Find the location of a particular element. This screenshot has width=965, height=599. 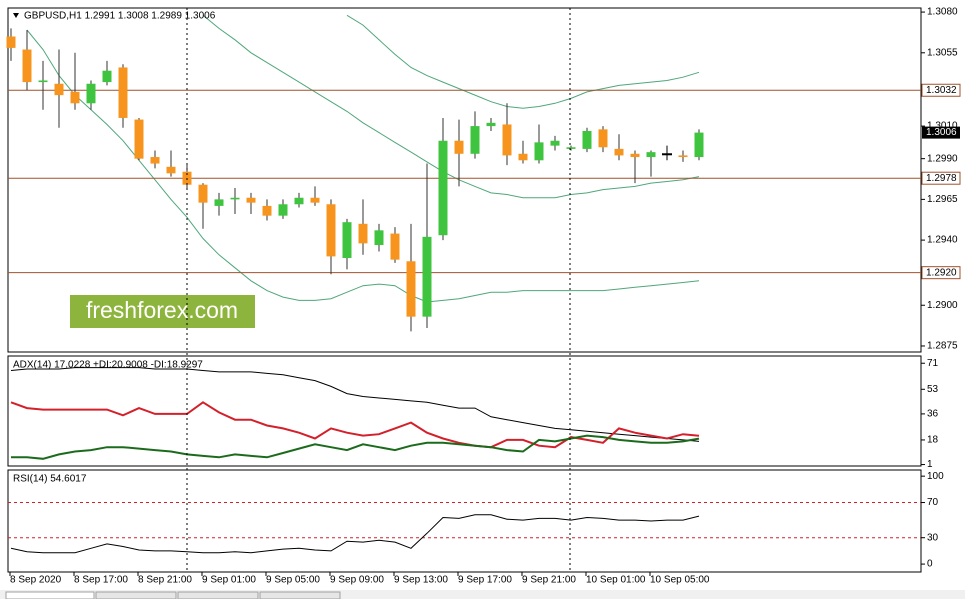

symbol-menu-arrow is located at coordinates (16, 15).